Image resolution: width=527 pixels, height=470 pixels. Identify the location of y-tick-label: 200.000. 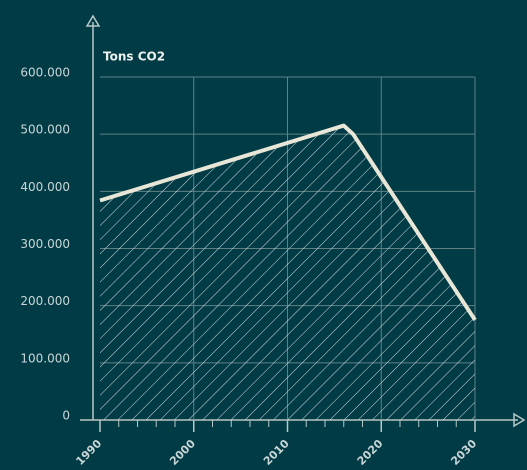
(45, 301).